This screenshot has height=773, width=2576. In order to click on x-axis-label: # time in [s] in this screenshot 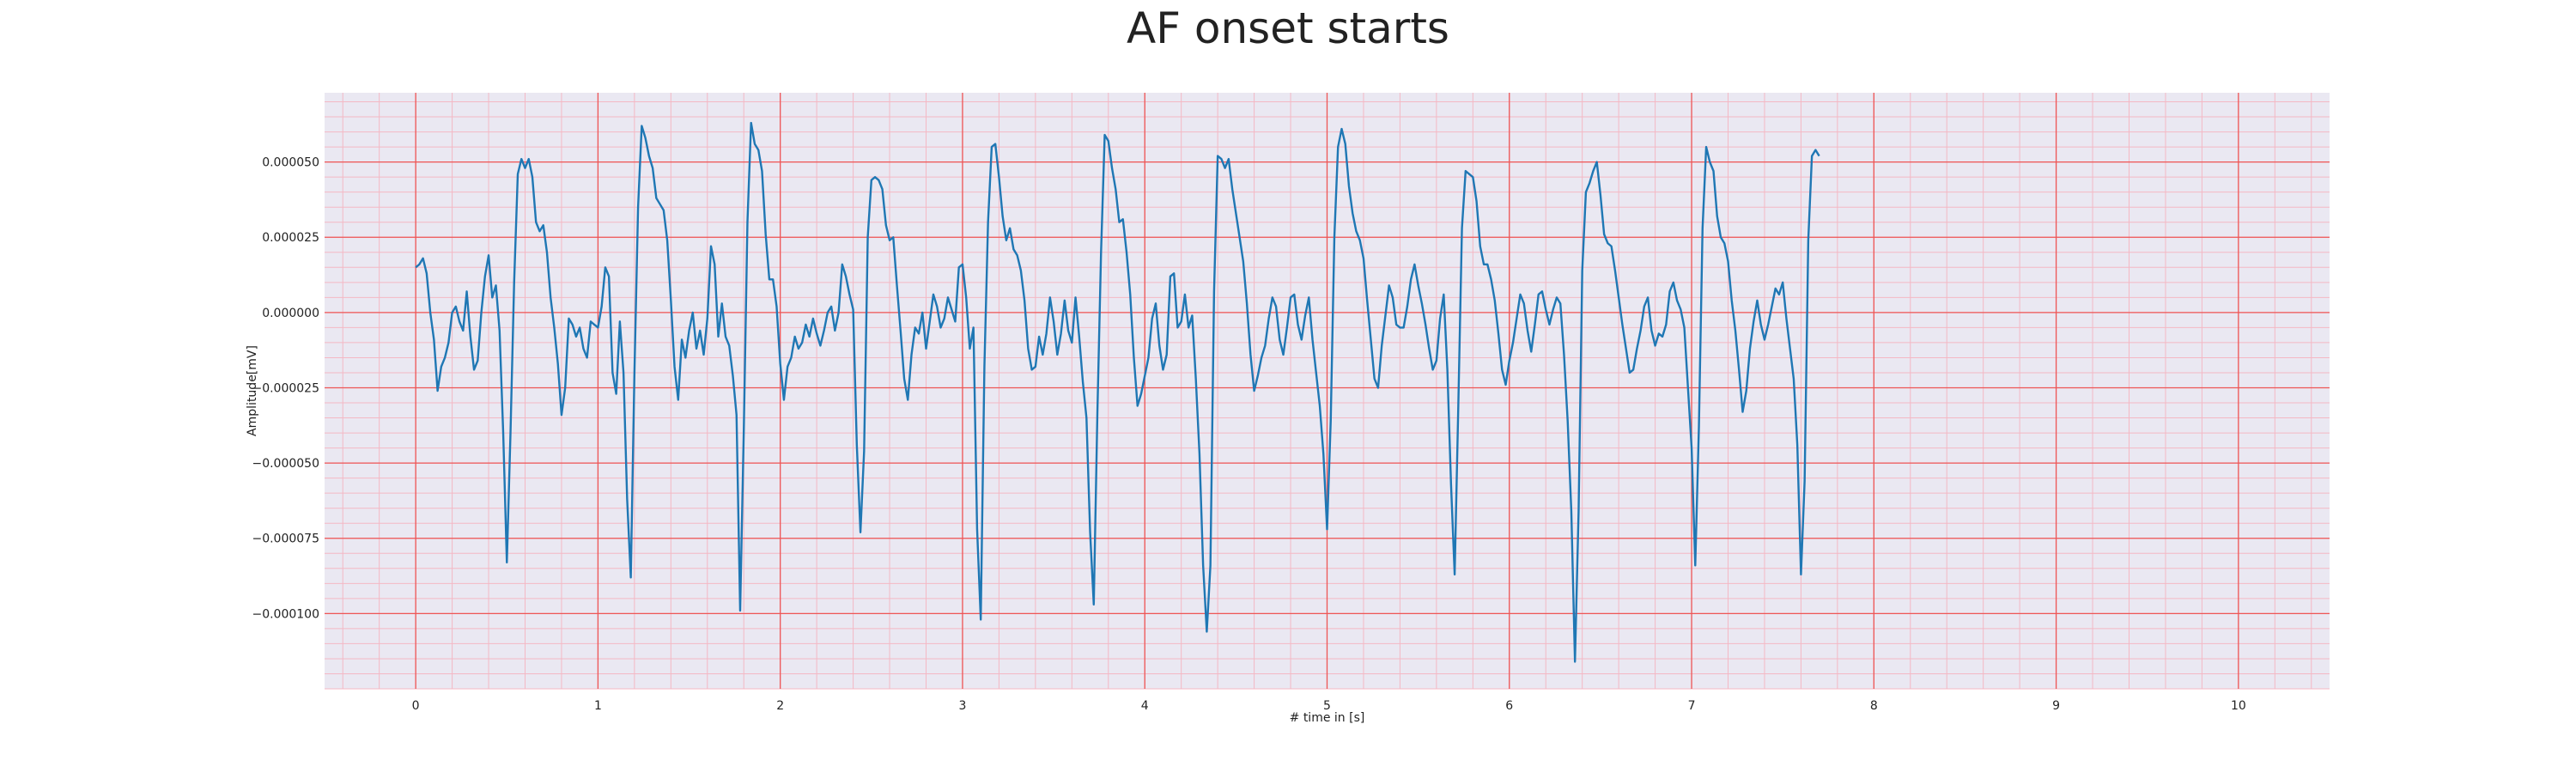, I will do `click(1327, 718)`.